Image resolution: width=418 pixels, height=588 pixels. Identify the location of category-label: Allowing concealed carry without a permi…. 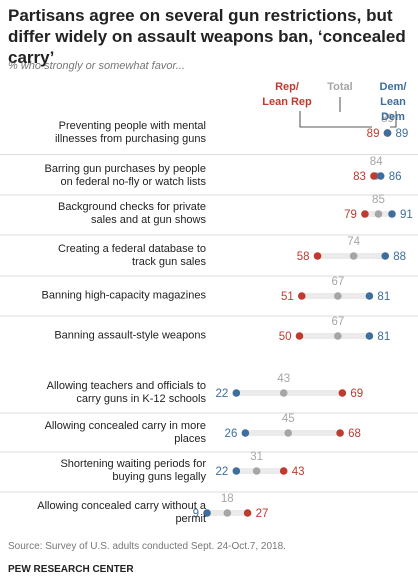
(121, 512).